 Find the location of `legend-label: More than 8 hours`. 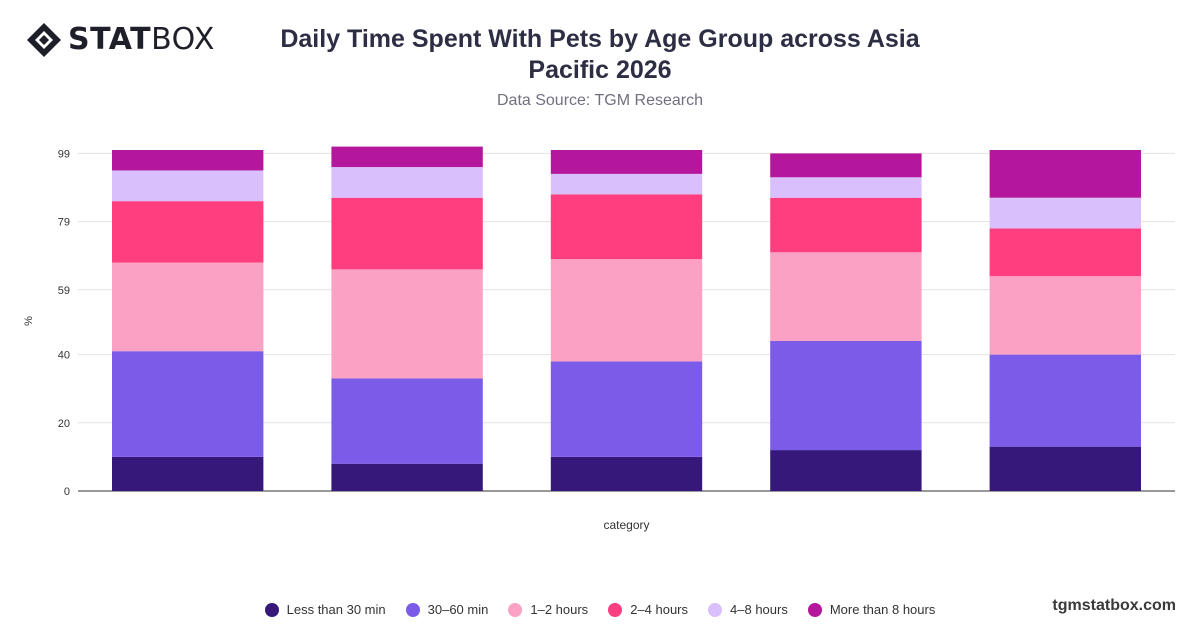

legend-label: More than 8 hours is located at coordinates (882, 609).